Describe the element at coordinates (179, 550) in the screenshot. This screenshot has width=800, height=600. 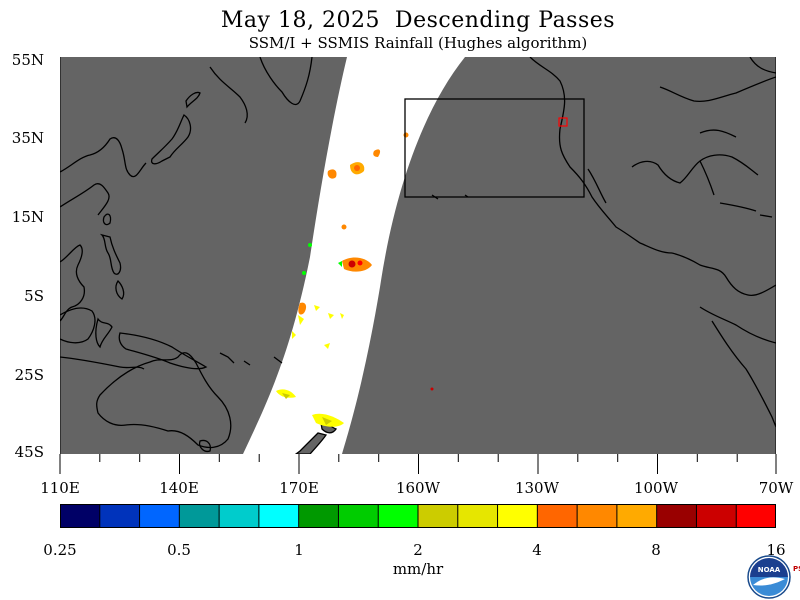
I see `colorbar-label: 0.5` at that location.